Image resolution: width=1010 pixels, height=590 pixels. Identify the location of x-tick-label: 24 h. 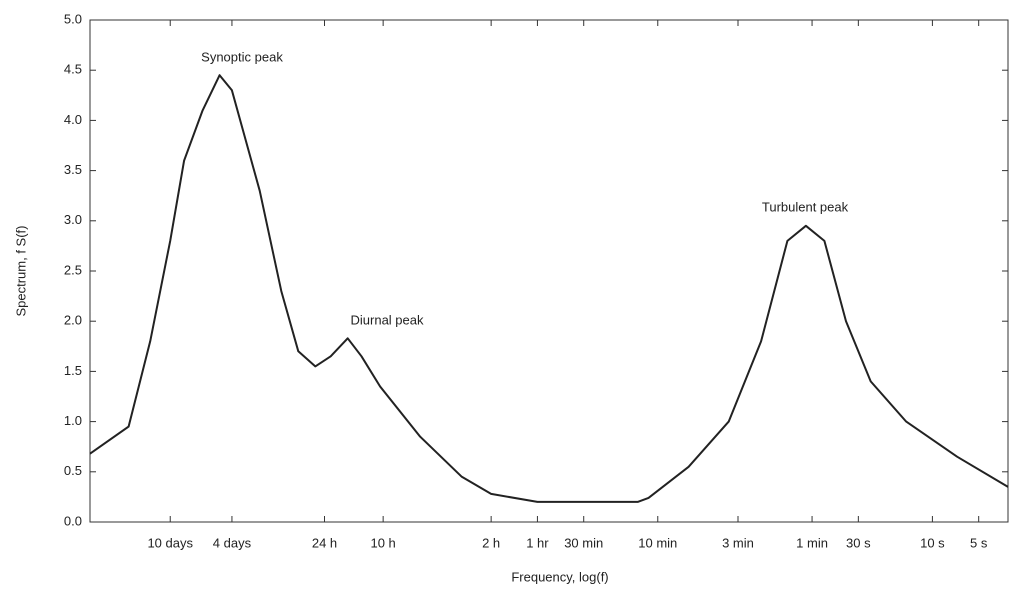
(324, 542).